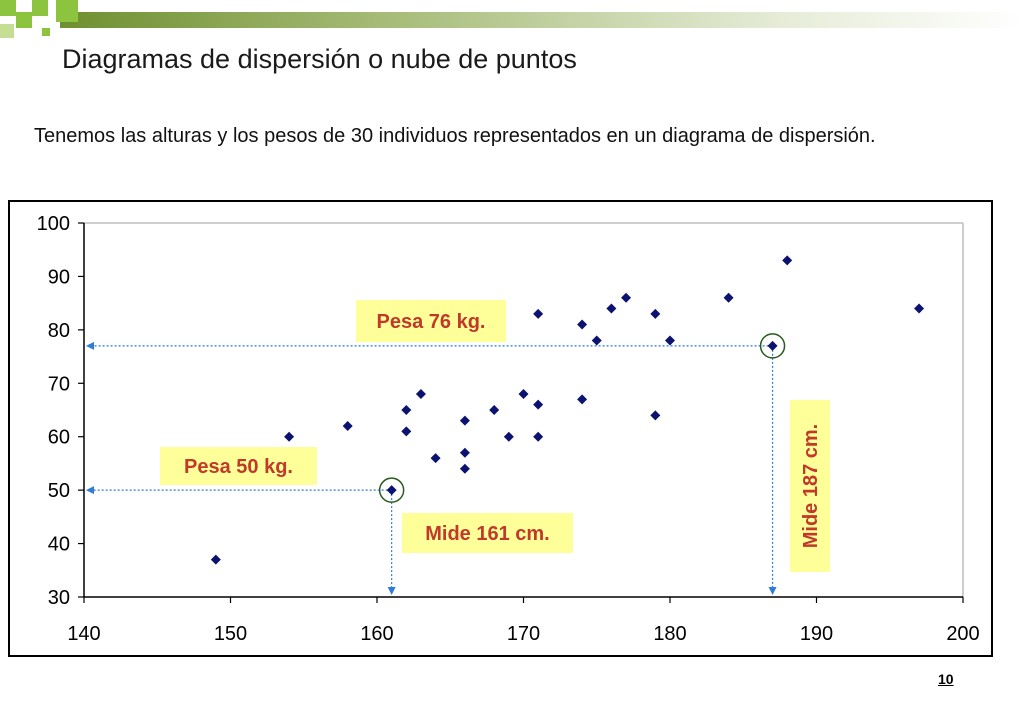 This screenshot has width=1024, height=709. I want to click on y-tick-label: 40, so click(59, 545).